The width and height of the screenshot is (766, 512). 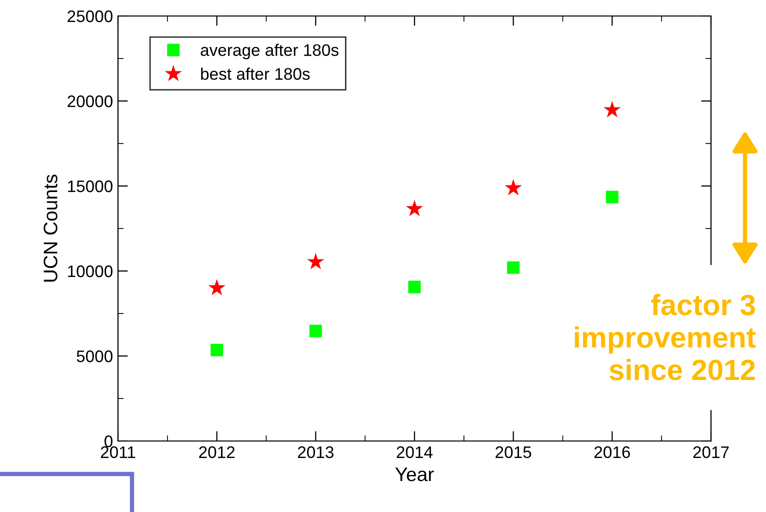 I want to click on x-tick-label: 2013, so click(x=316, y=452).